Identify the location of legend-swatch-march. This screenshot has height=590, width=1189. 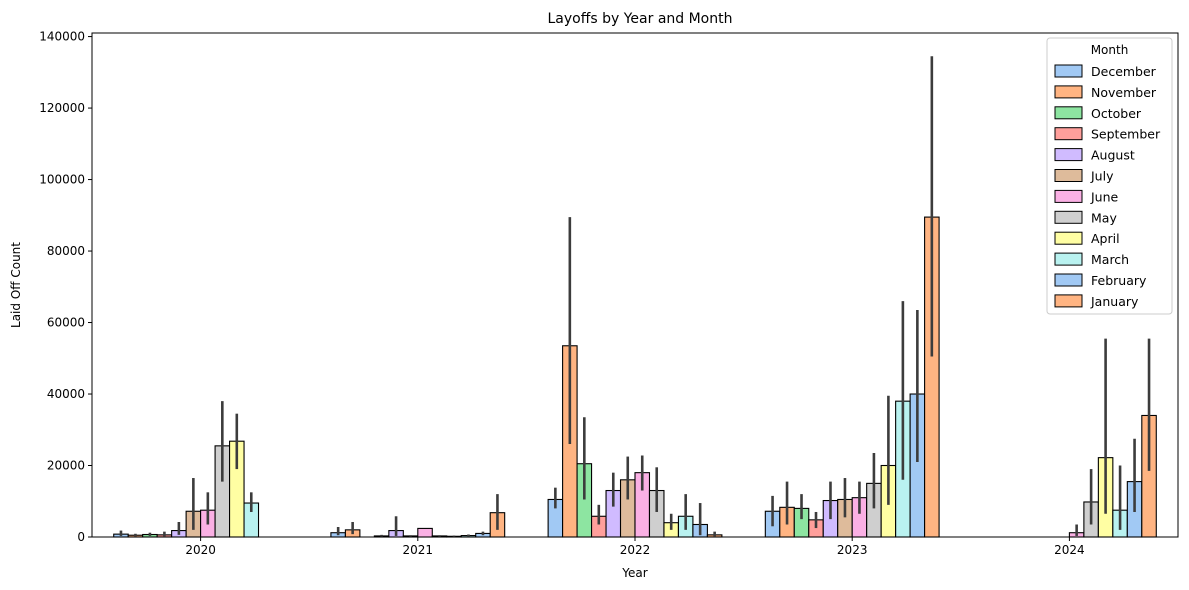
(1068, 259).